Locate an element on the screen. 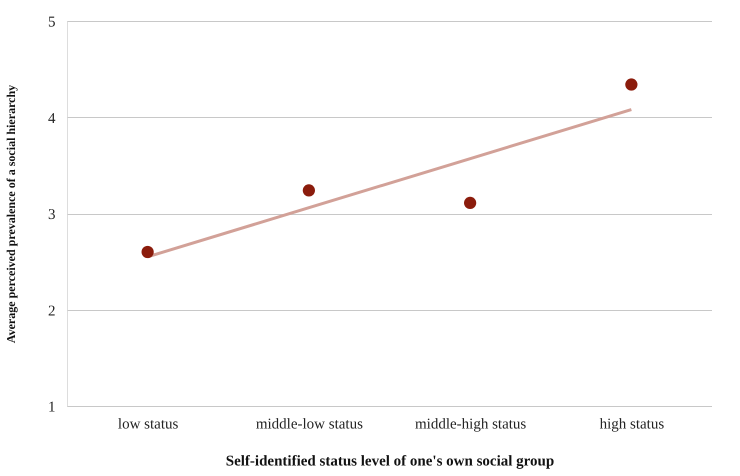  x-tick-label: high status is located at coordinates (632, 424).